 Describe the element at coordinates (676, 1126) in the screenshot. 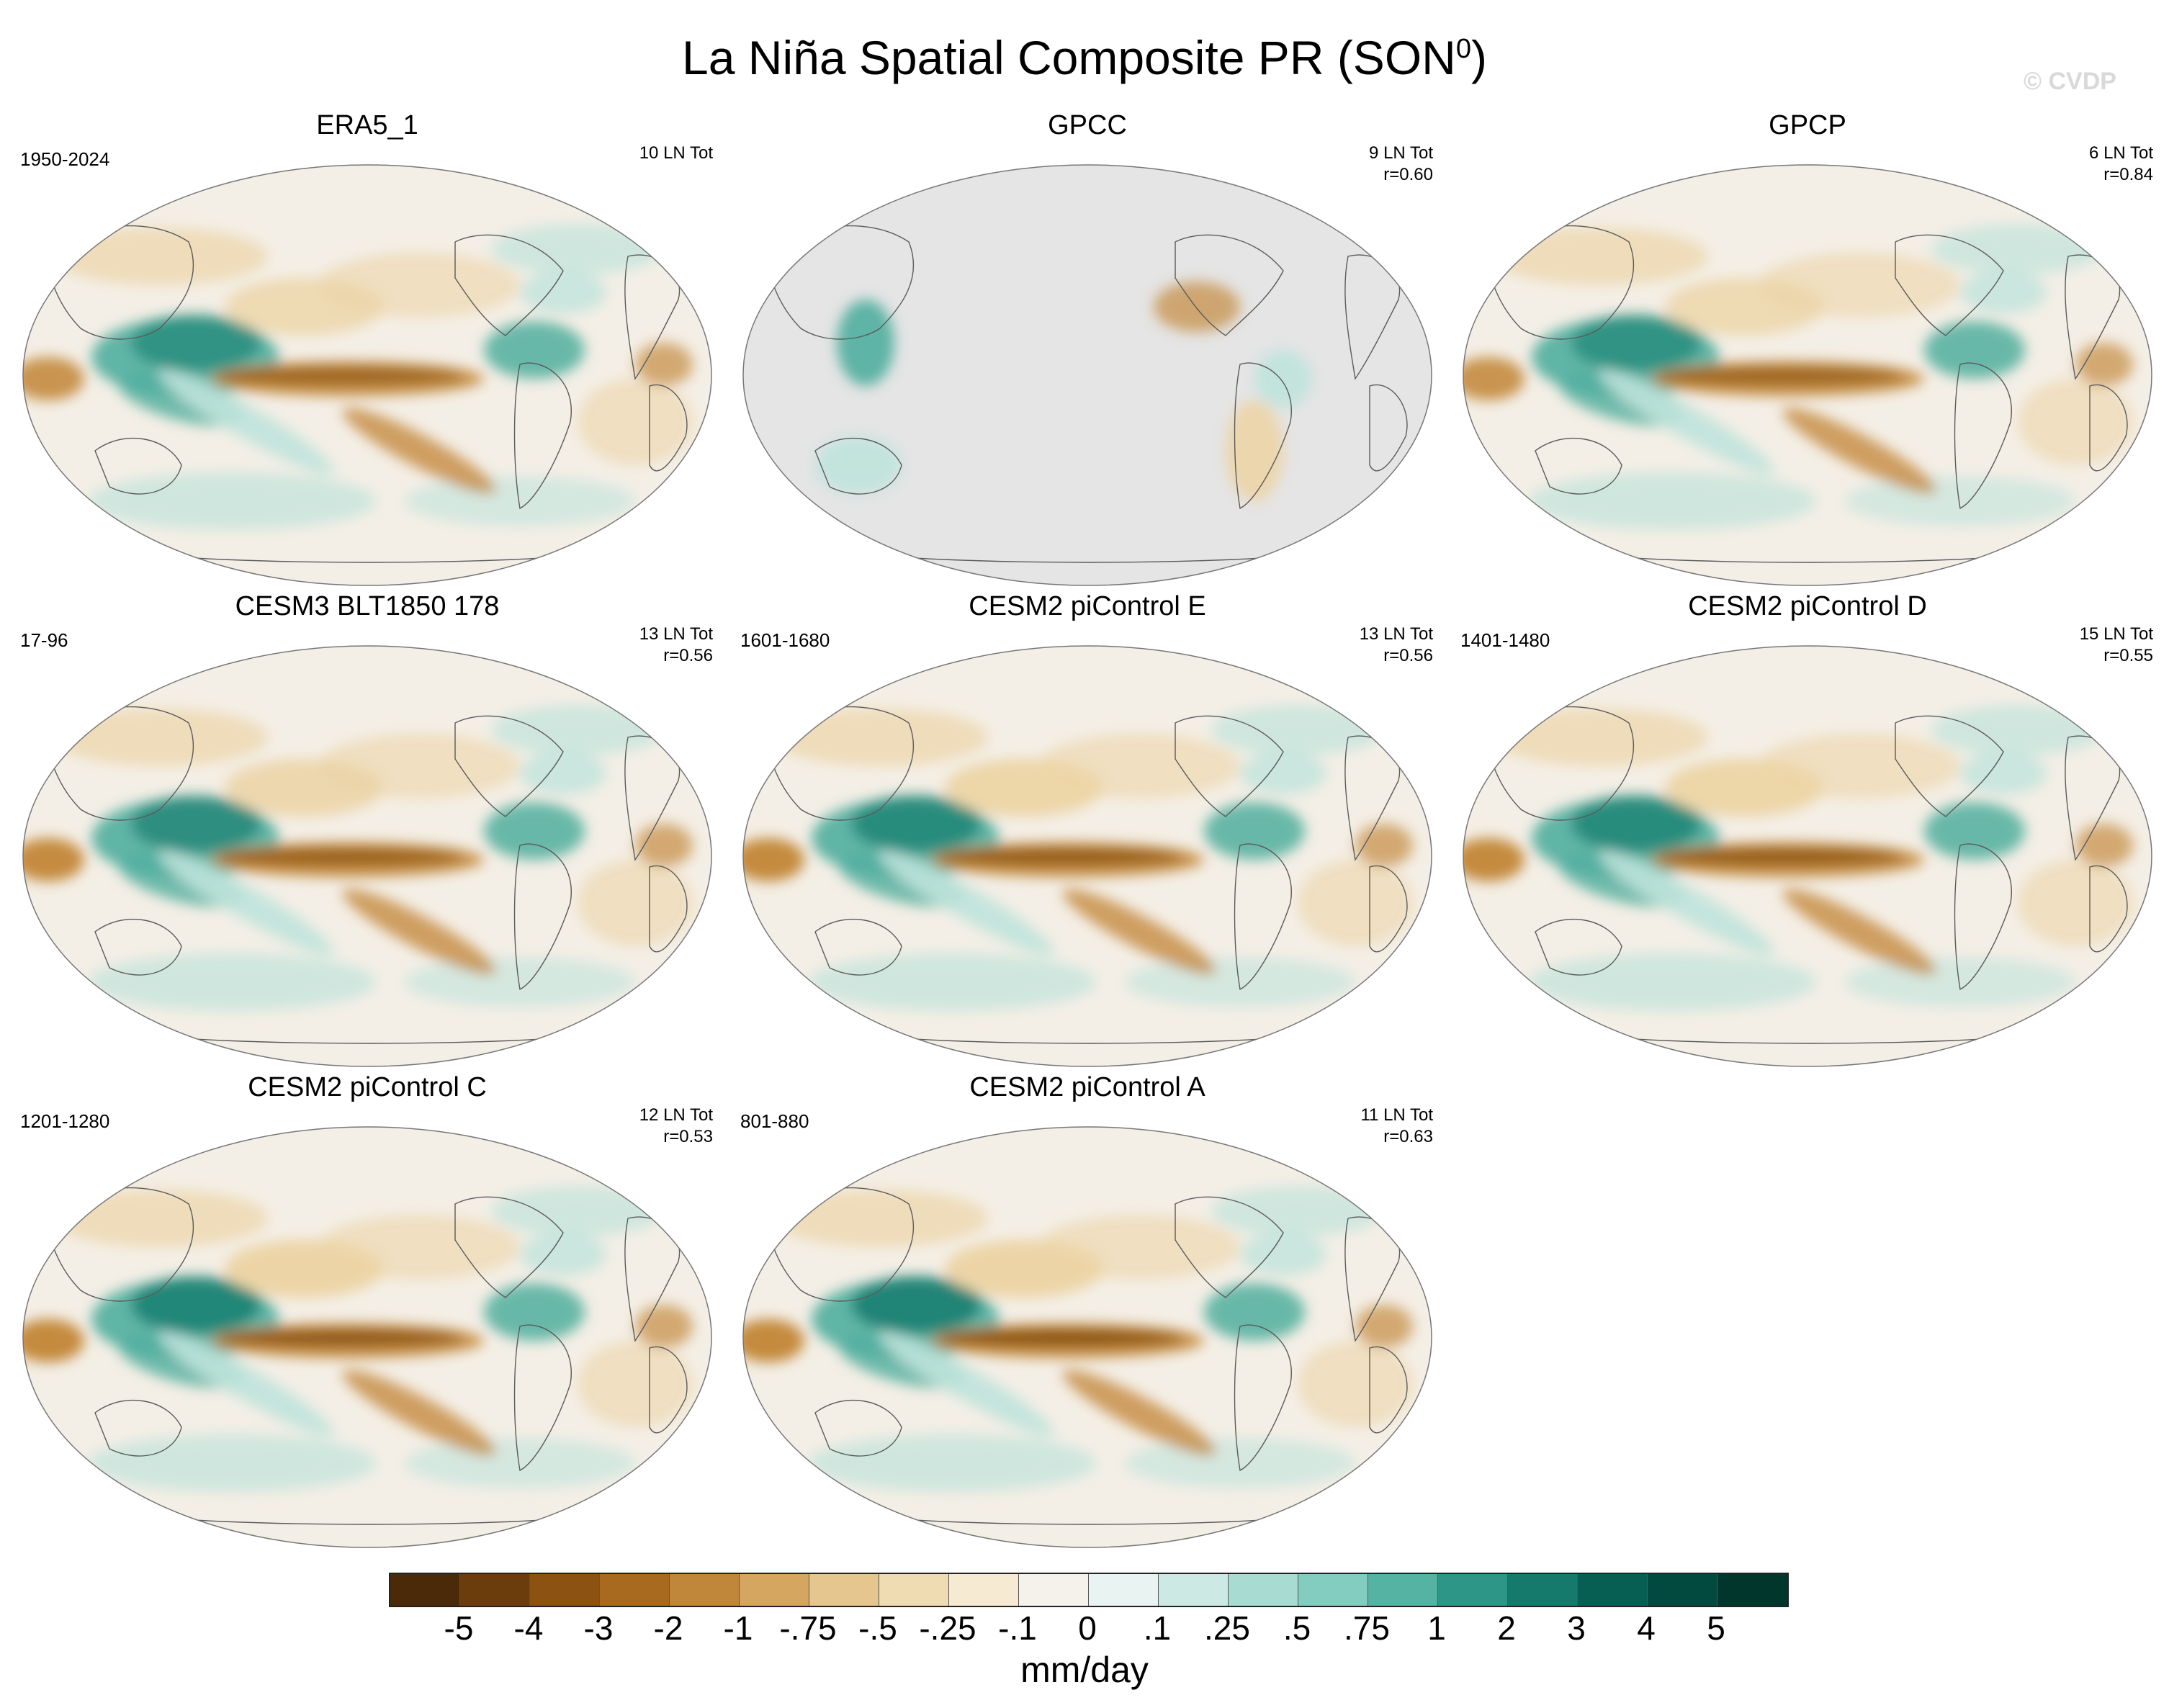

I see `panel-stats: 12 LN Tot r=0.53` at that location.